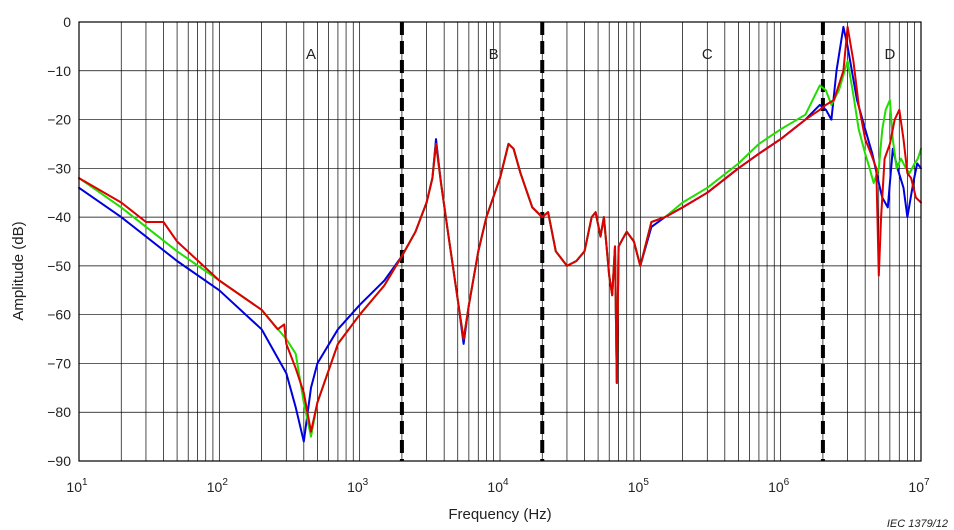  I want to click on y-tick-label: −30, so click(59, 168).